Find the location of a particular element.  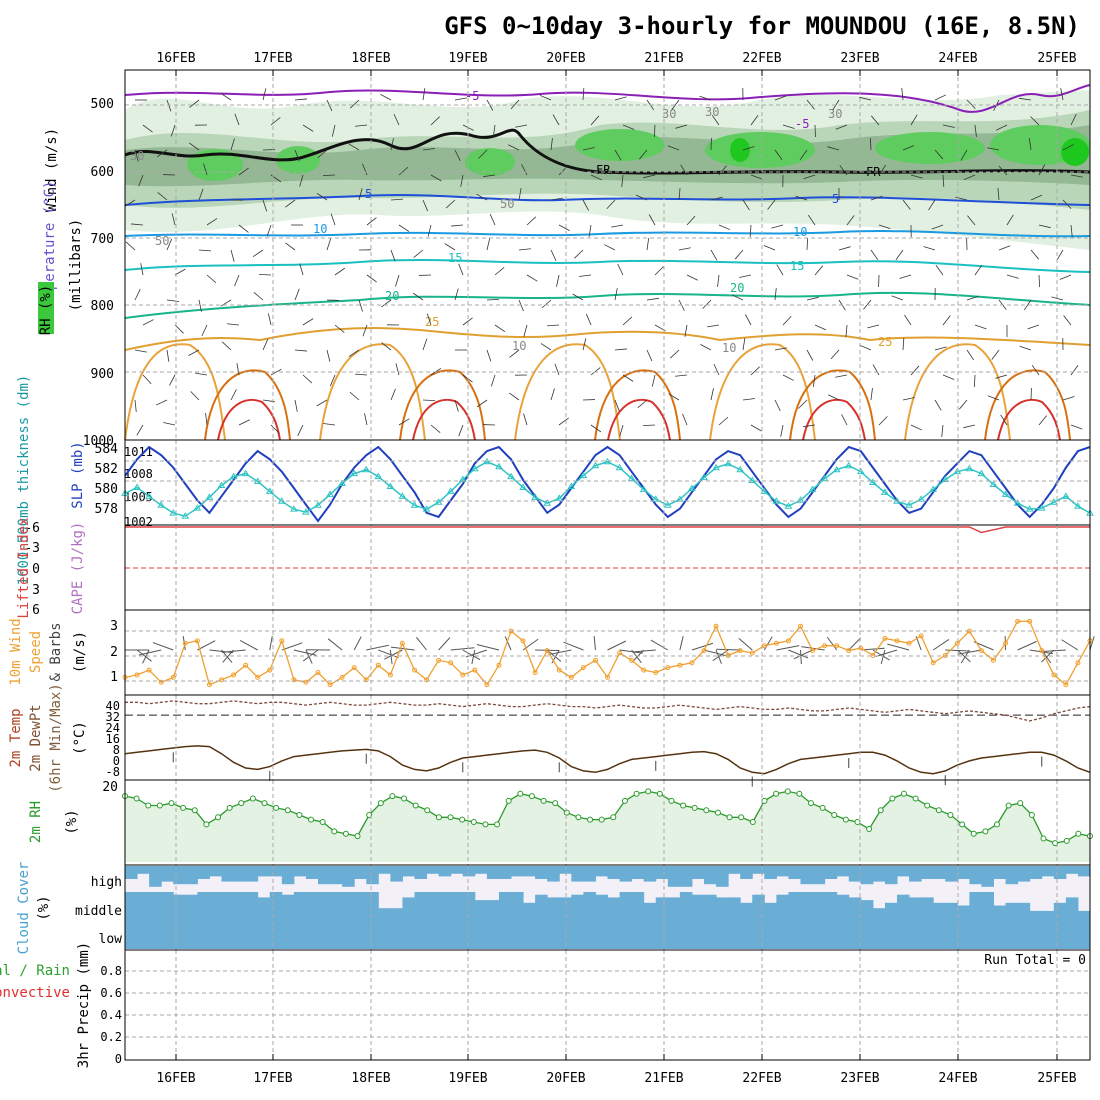

temp-contour-label: 5 is located at coordinates (368, 194).